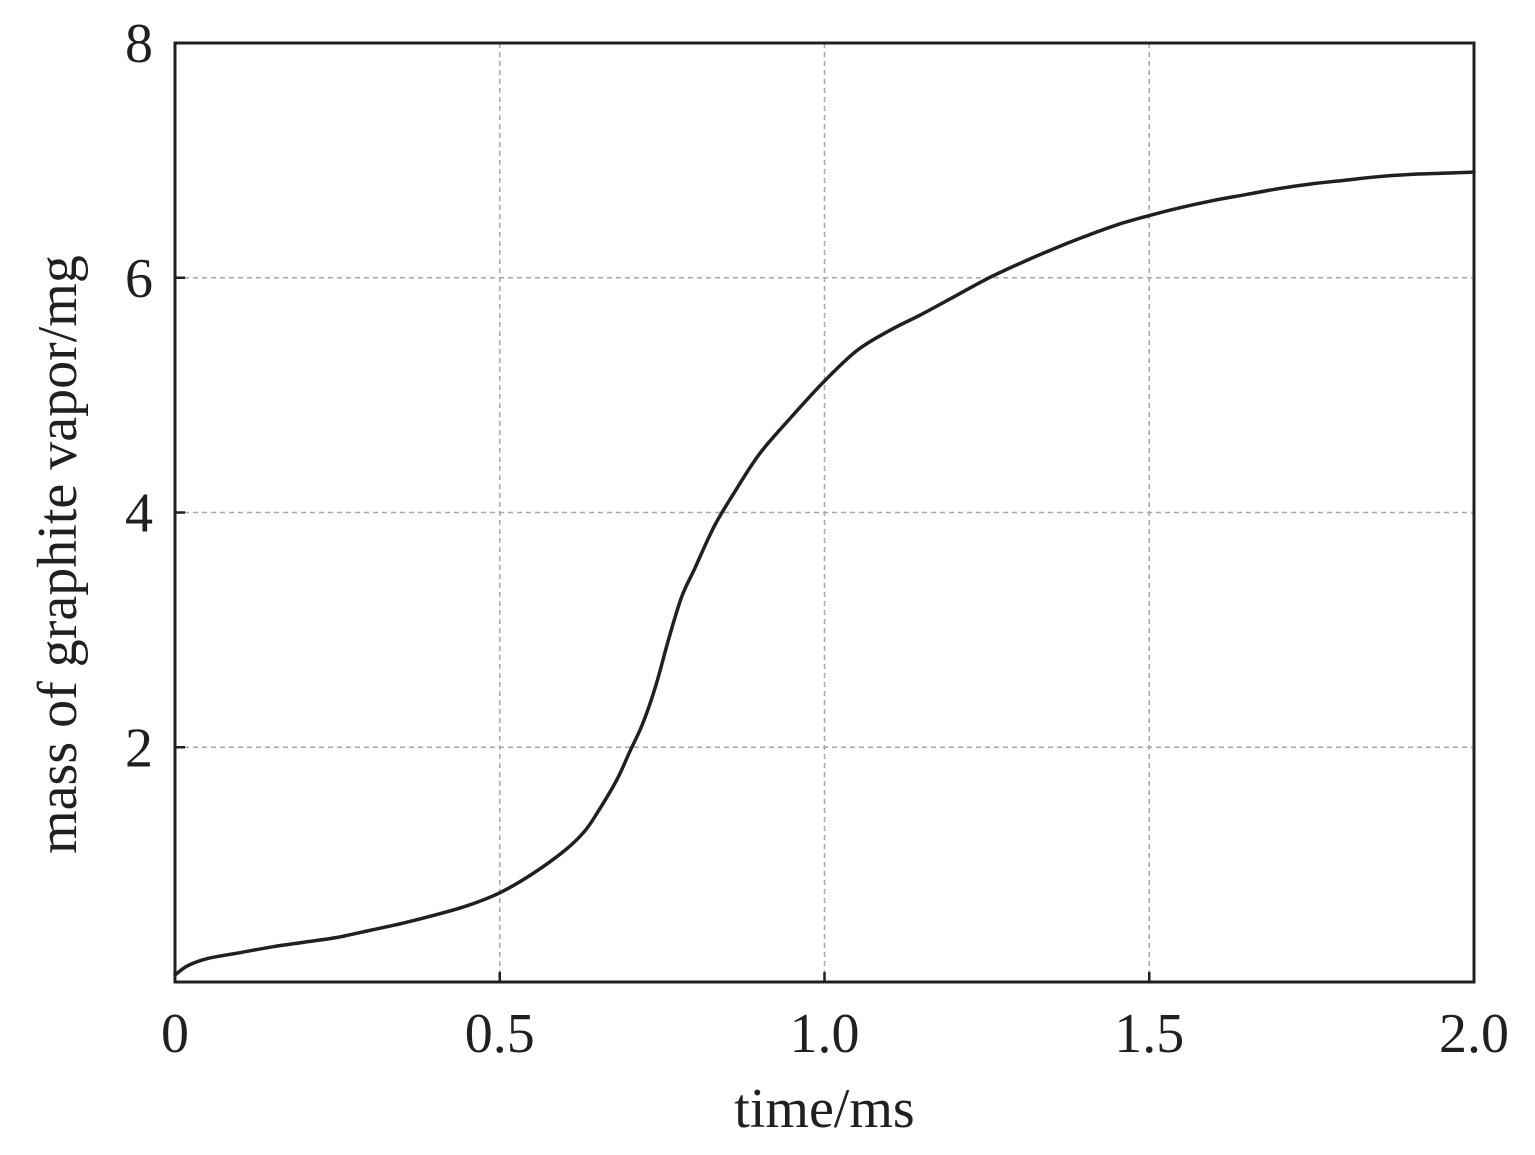  What do you see at coordinates (139, 748) in the screenshot?
I see `y-tick-label: 2` at bounding box center [139, 748].